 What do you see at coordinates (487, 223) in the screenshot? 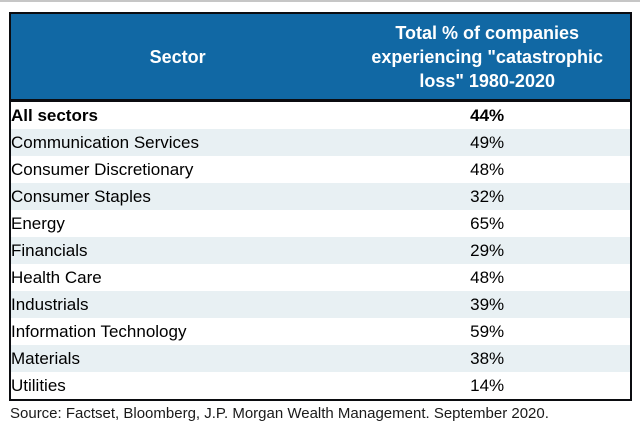
I see `value-cell: 65%` at bounding box center [487, 223].